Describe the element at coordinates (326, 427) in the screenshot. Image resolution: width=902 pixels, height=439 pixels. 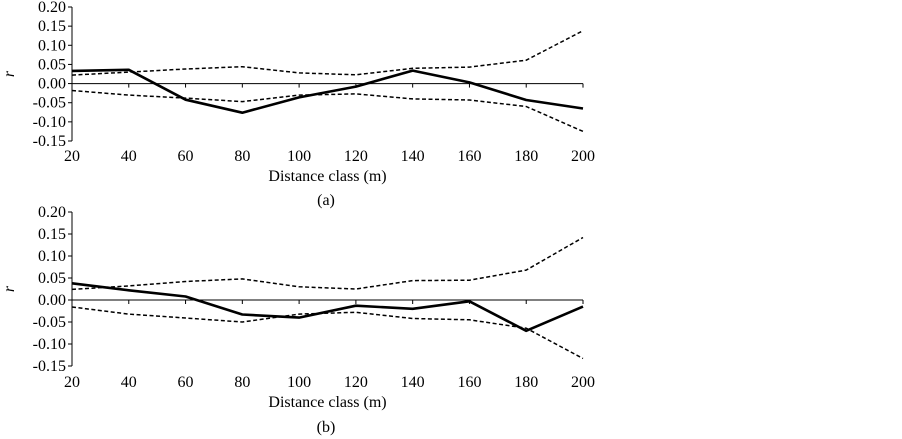
I see `panel-label: (b)` at that location.